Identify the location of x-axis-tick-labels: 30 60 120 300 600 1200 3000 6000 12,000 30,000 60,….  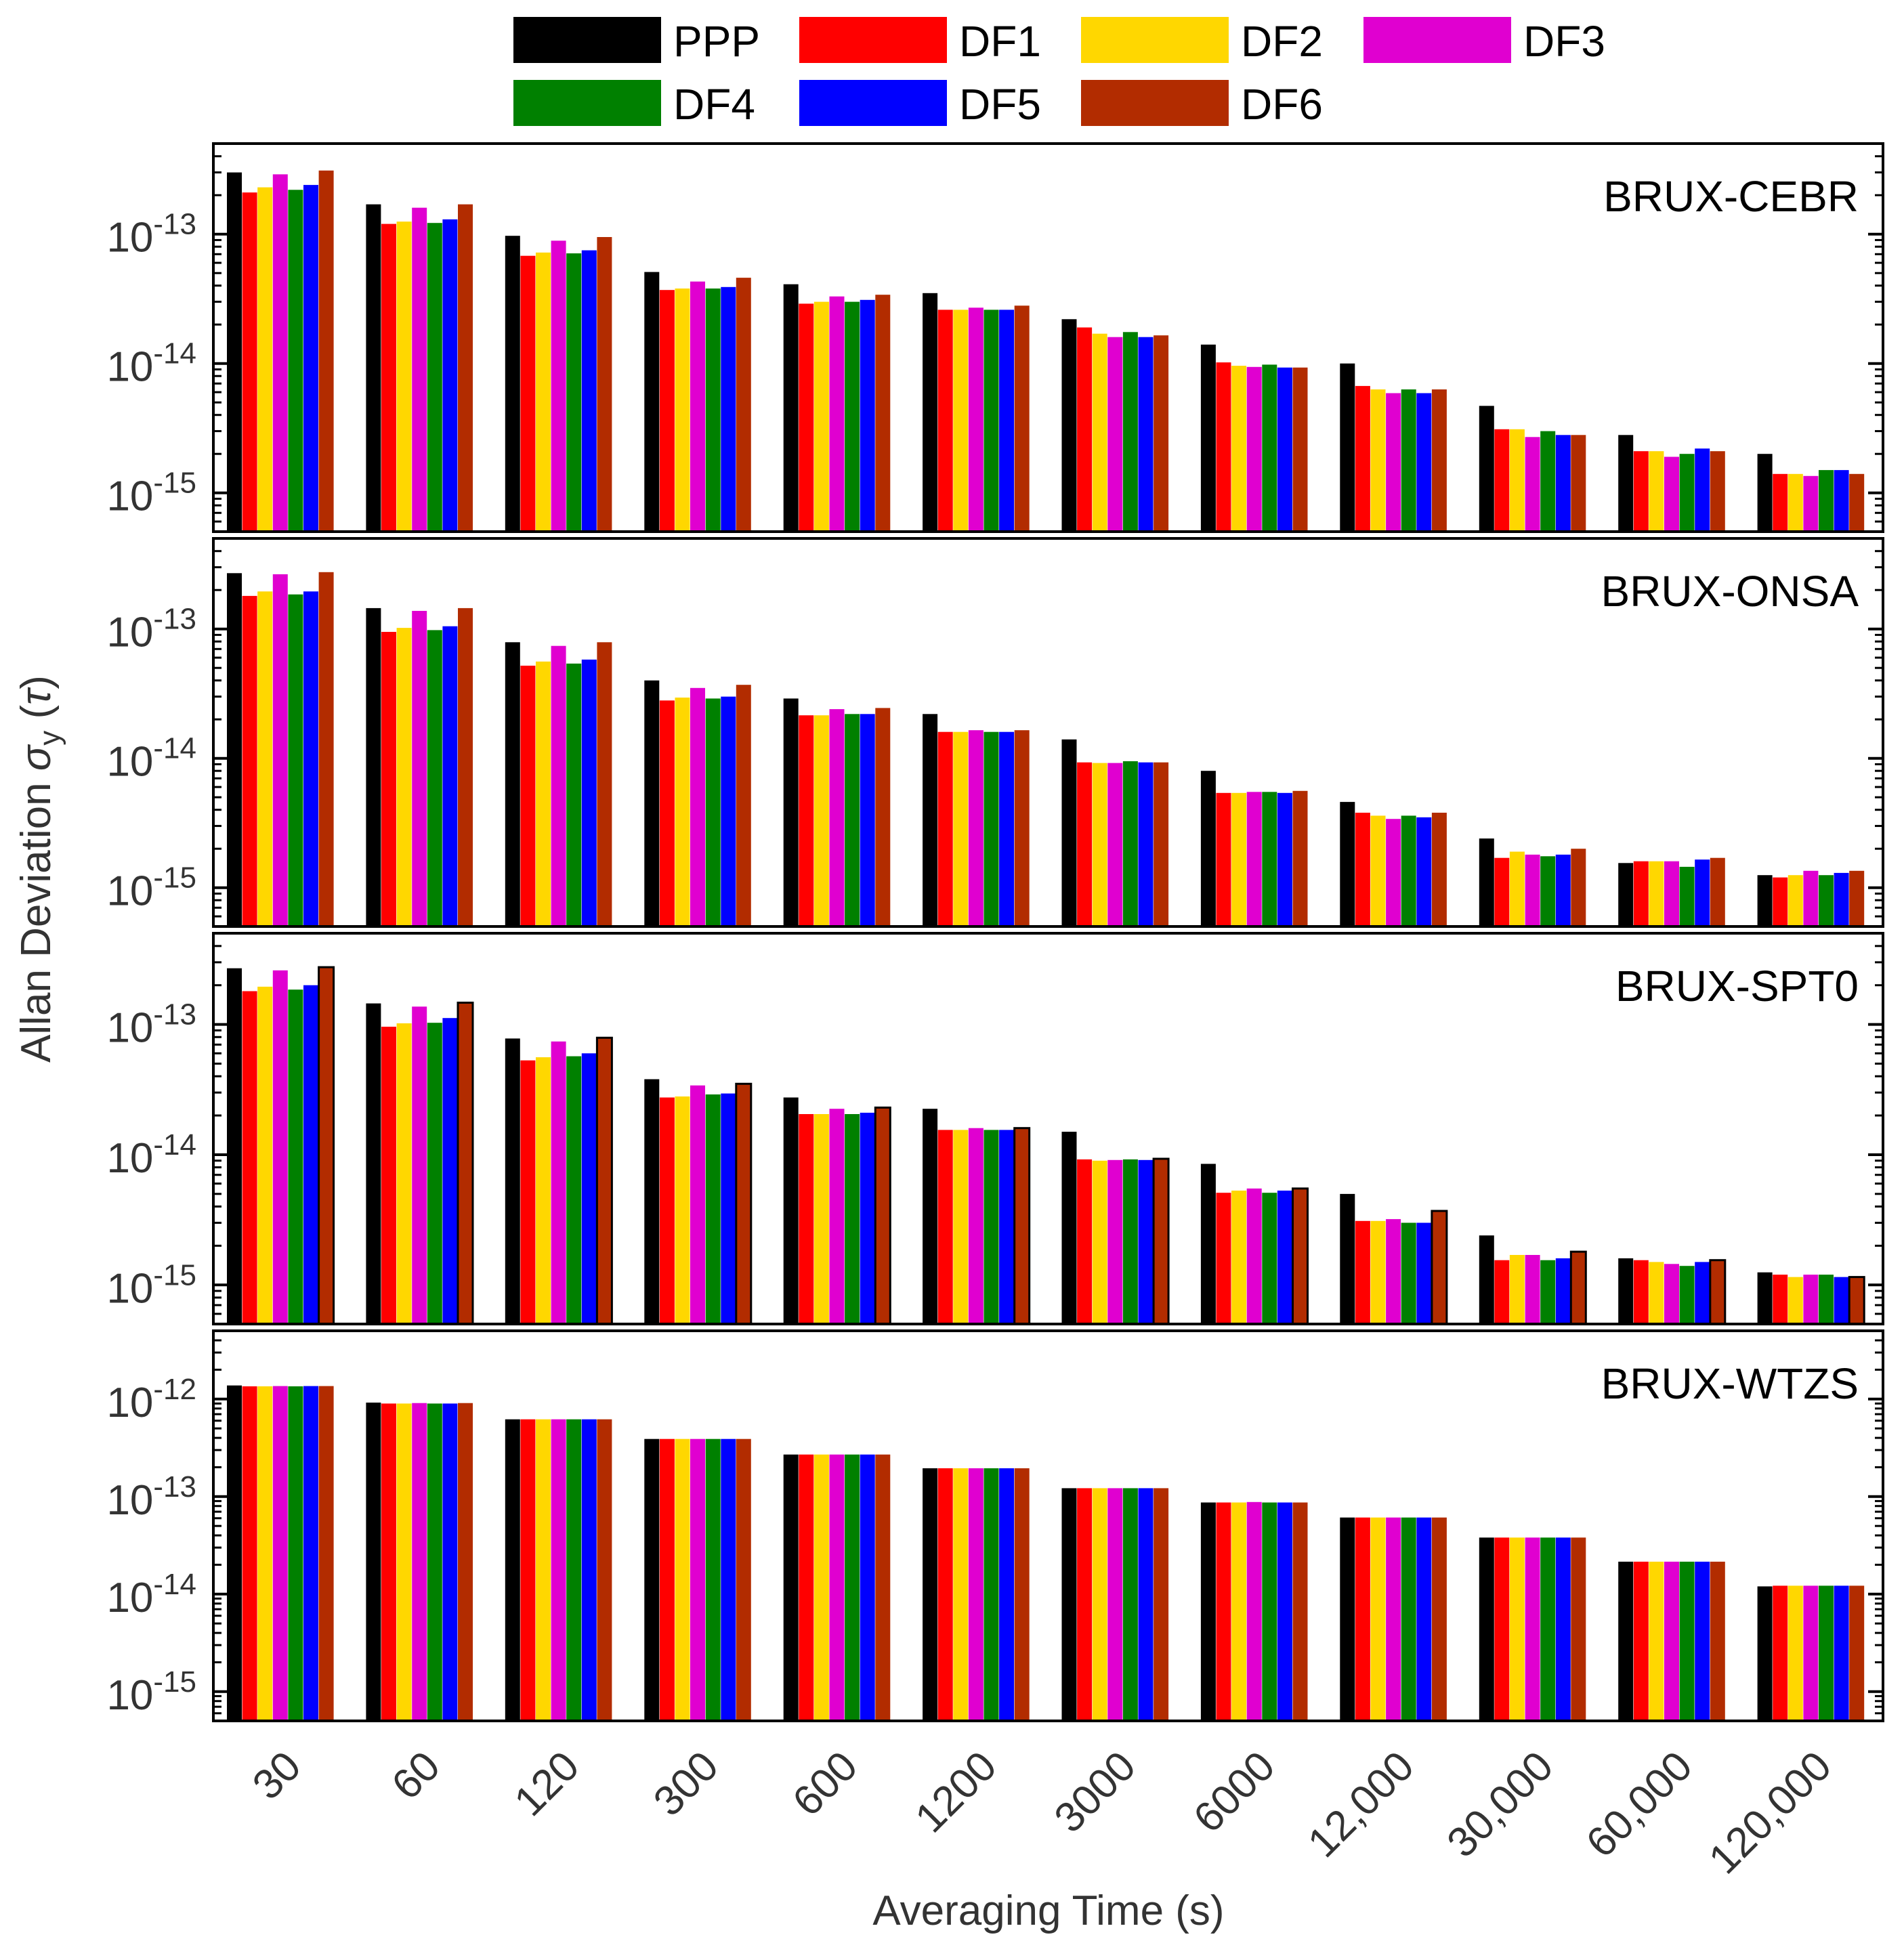
(1042, 1813).